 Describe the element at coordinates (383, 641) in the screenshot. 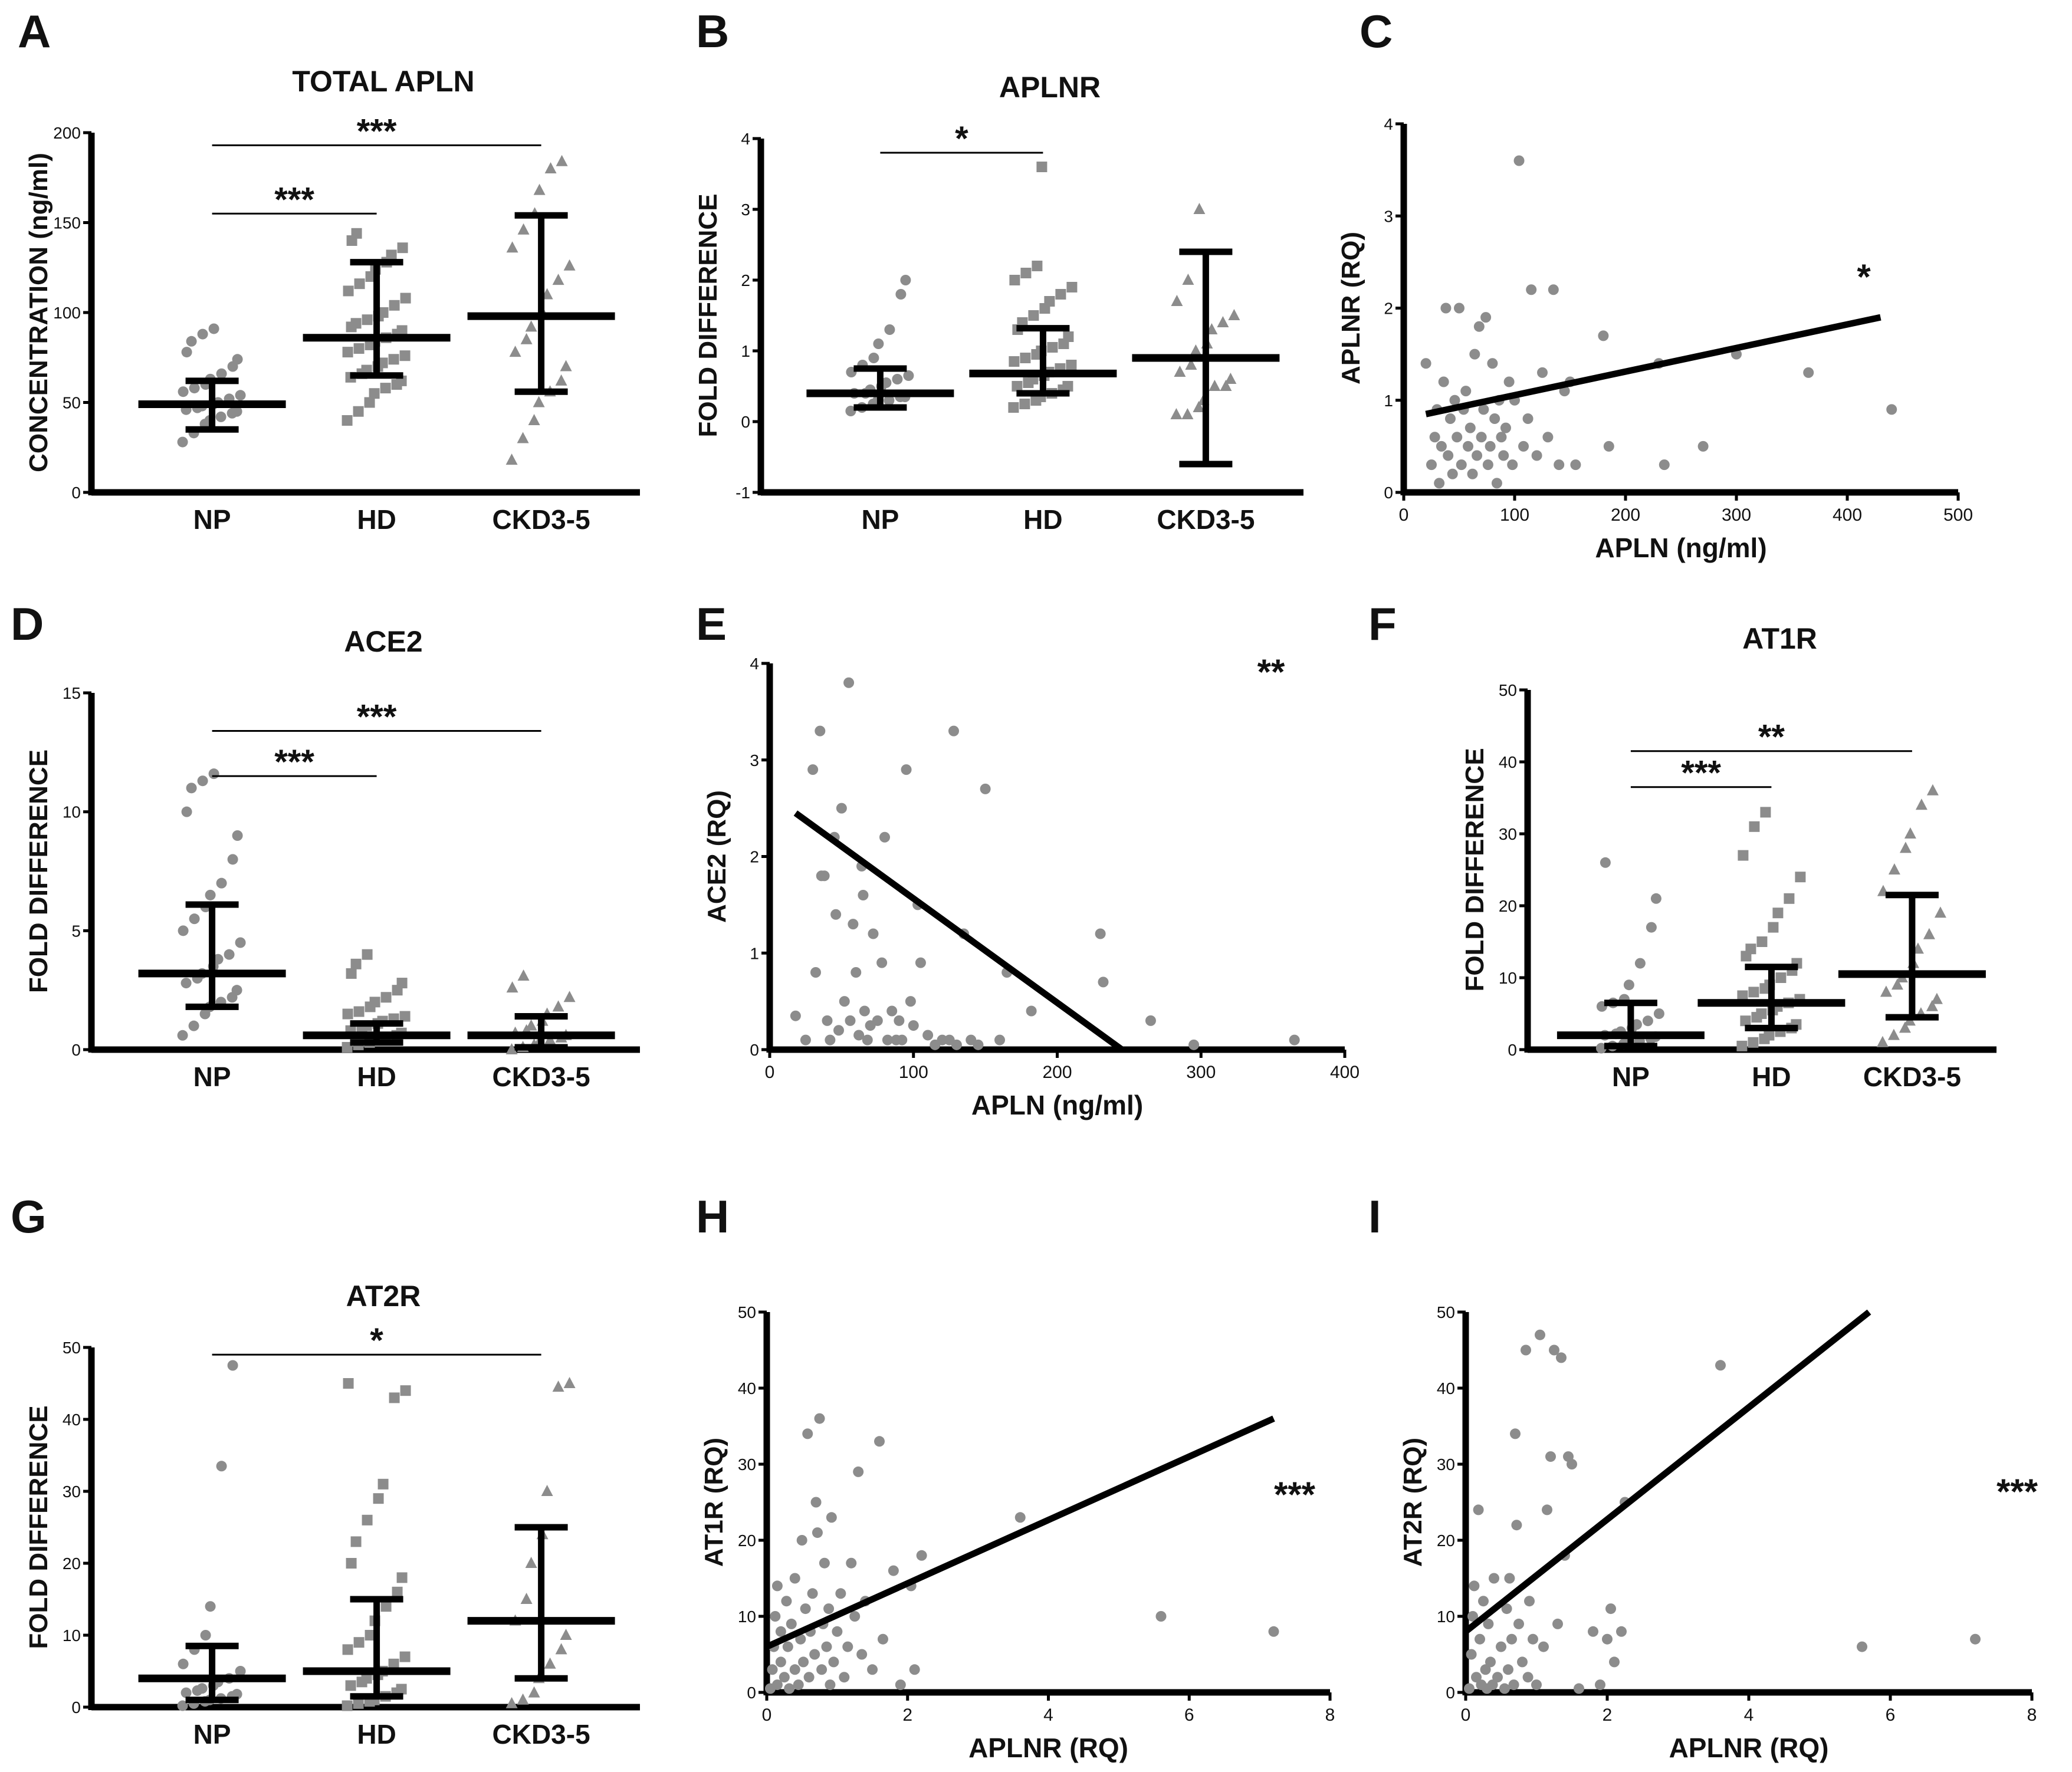

I see `panel-title-d: ACE2` at that location.